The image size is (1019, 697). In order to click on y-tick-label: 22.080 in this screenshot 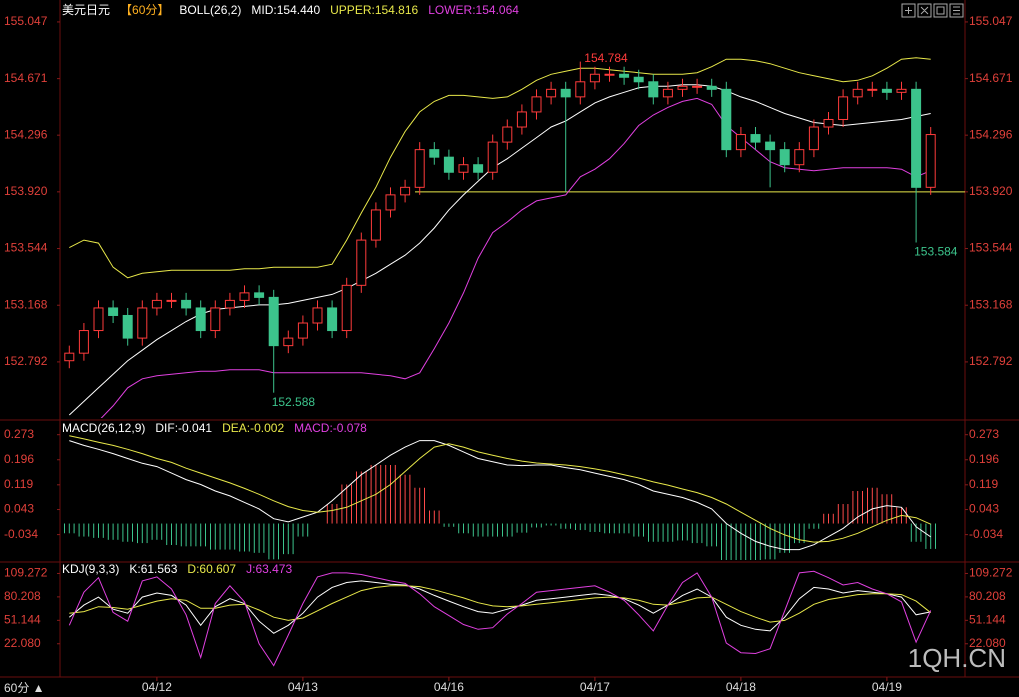, I will do `click(22, 643)`.